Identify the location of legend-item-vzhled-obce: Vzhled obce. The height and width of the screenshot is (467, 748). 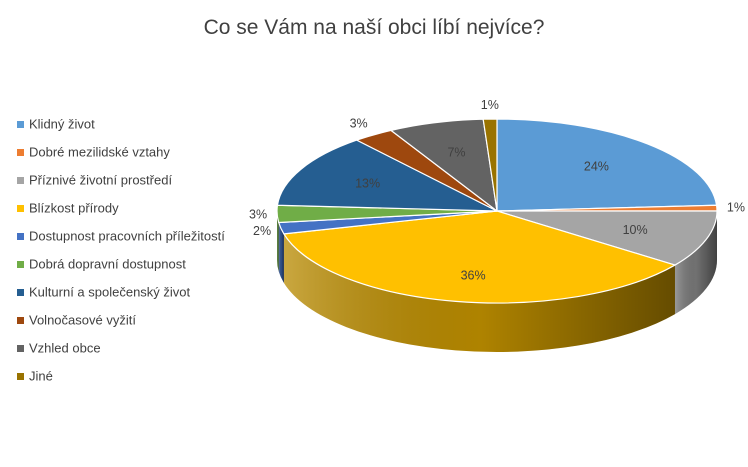
(59, 348).